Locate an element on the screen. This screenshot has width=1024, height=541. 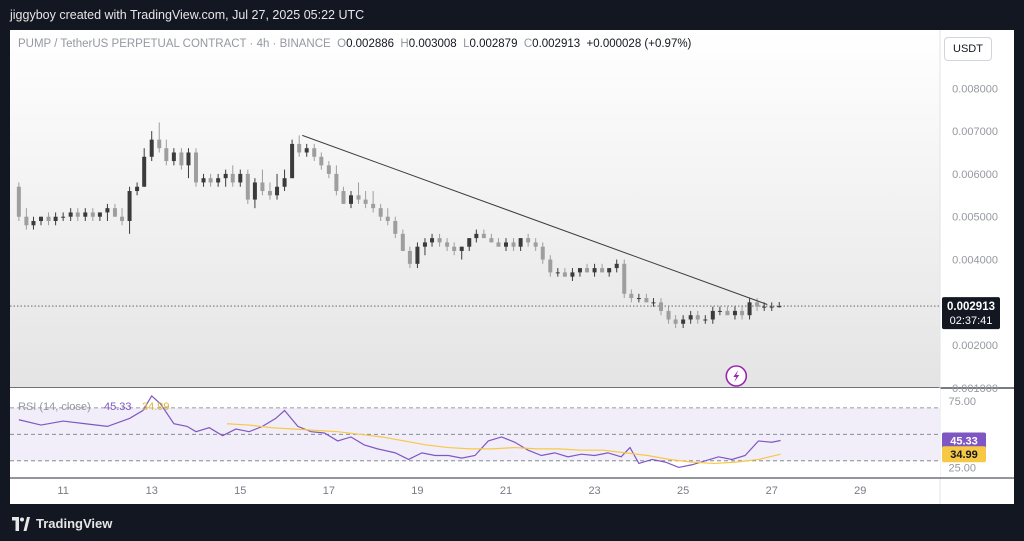
x-tick-label: 17 is located at coordinates (329, 491).